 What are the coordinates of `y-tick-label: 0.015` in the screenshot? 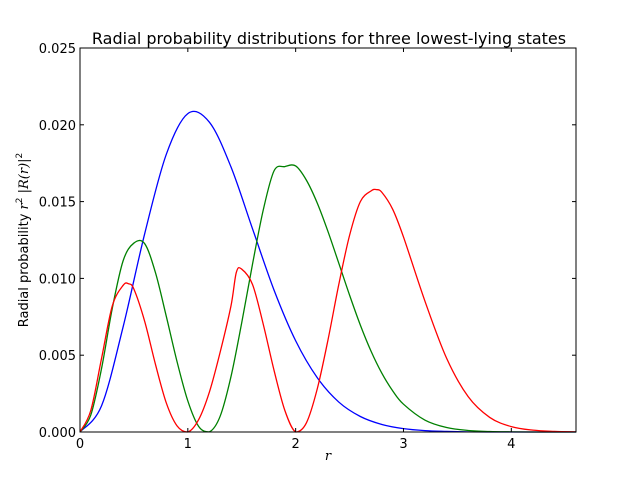 It's located at (57, 203).